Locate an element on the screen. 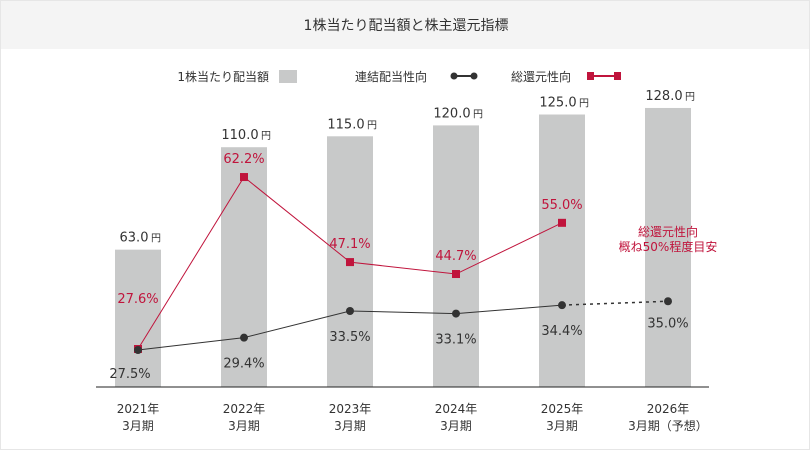 The height and width of the screenshot is (450, 810). payout-ratio-label: 27.5% is located at coordinates (129, 374).